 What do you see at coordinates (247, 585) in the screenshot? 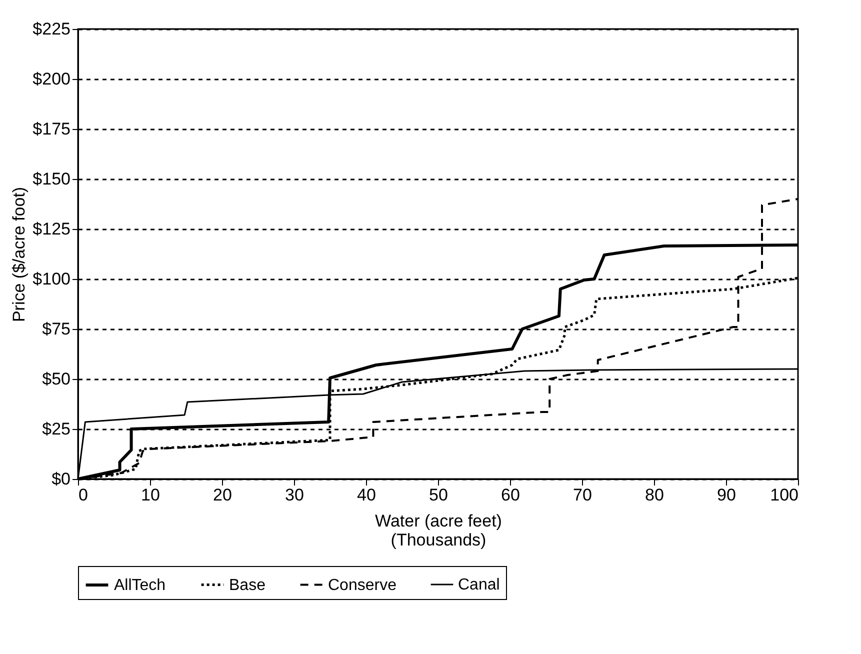
I see `legend-label: Base` at bounding box center [247, 585].